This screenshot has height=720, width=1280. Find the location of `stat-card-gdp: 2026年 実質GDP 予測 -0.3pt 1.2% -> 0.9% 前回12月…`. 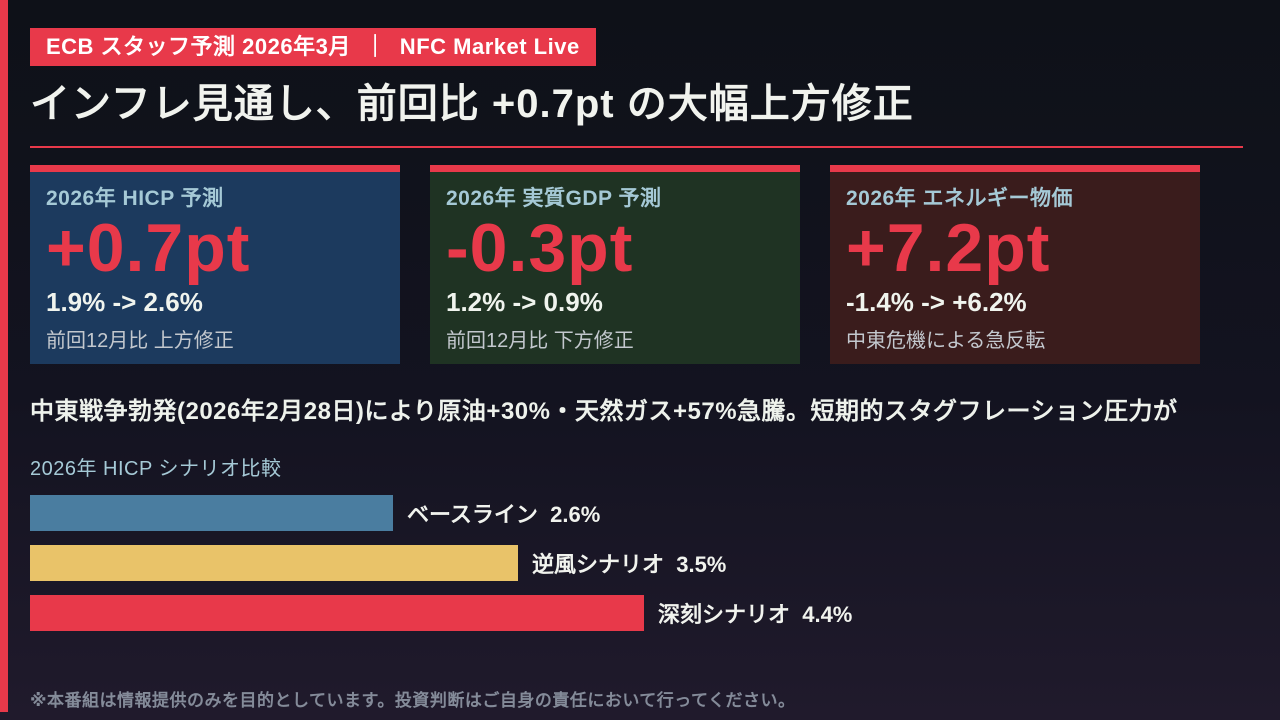

stat-card-gdp: 2026年 実質GDP 予測 -0.3pt 1.2% -> 0.9% 前回12月… is located at coordinates (615, 264).